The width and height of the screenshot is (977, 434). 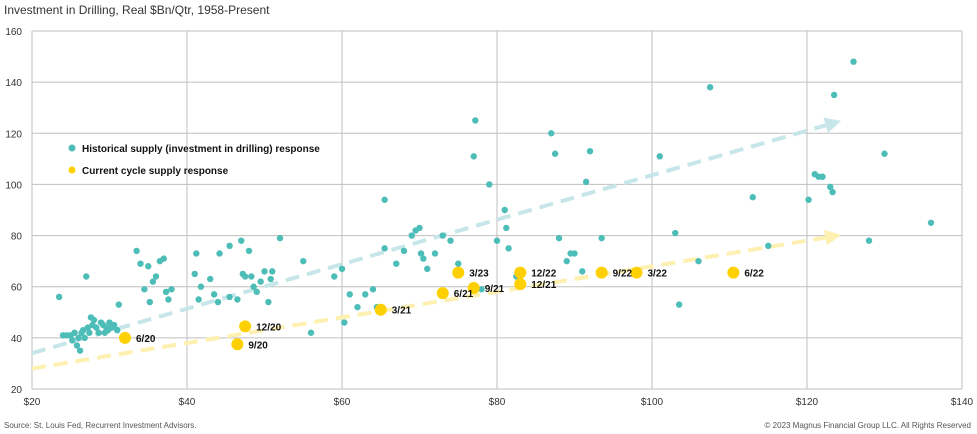 I want to click on current-cycle-label: 12/22, so click(x=543, y=274).